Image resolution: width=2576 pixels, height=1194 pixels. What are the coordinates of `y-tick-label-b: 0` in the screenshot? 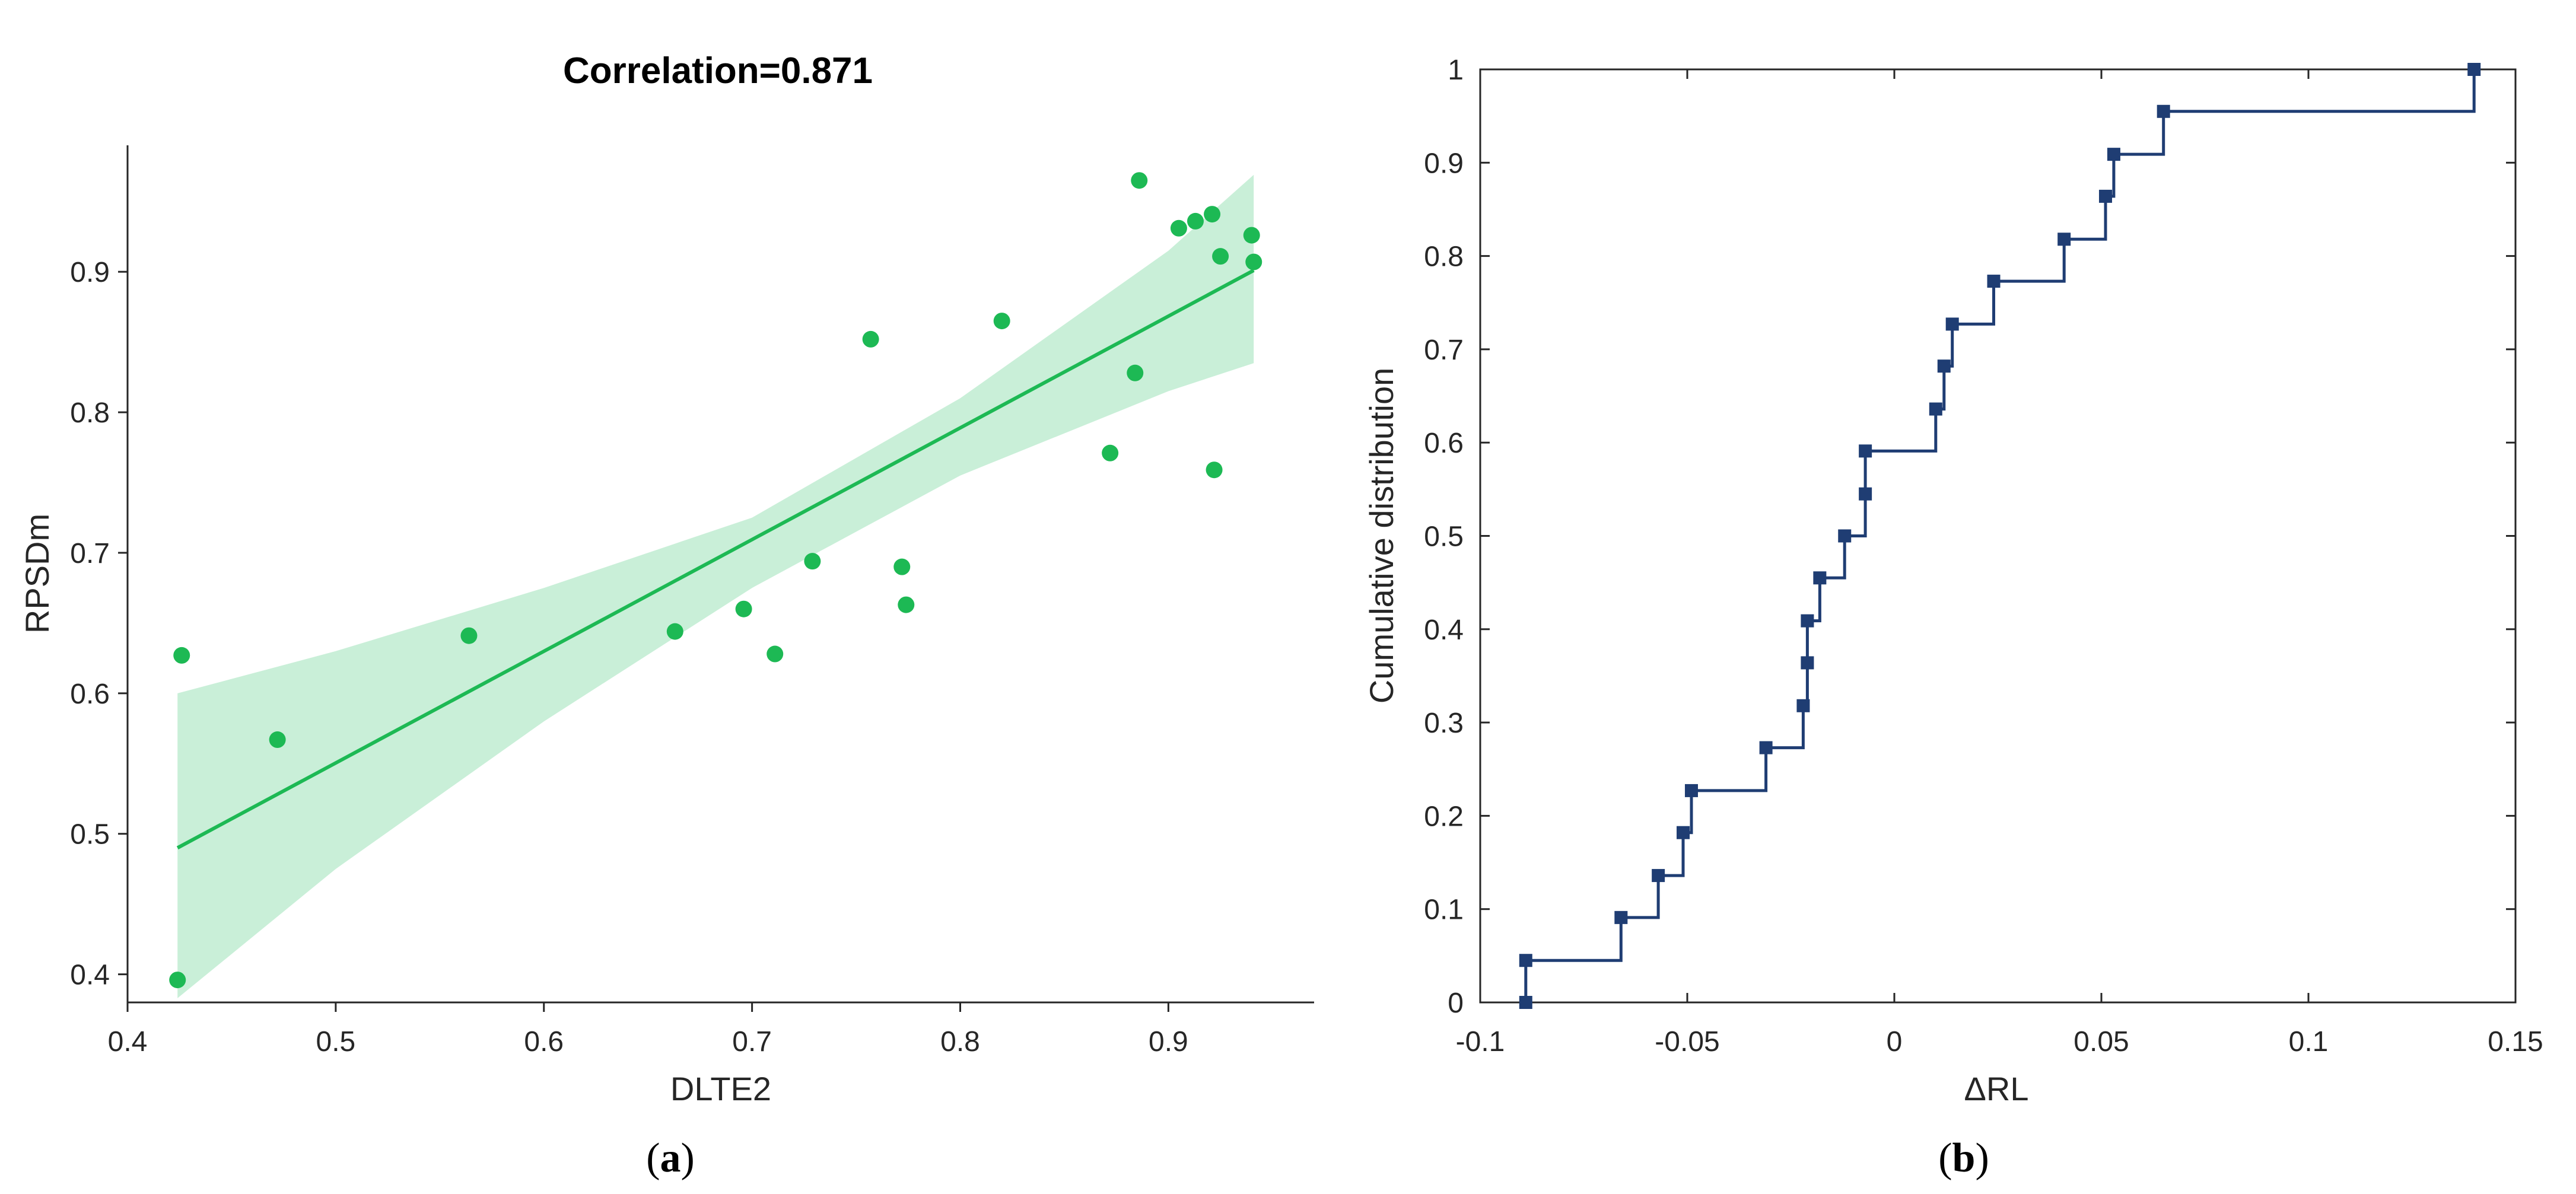 It's located at (1456, 1003).